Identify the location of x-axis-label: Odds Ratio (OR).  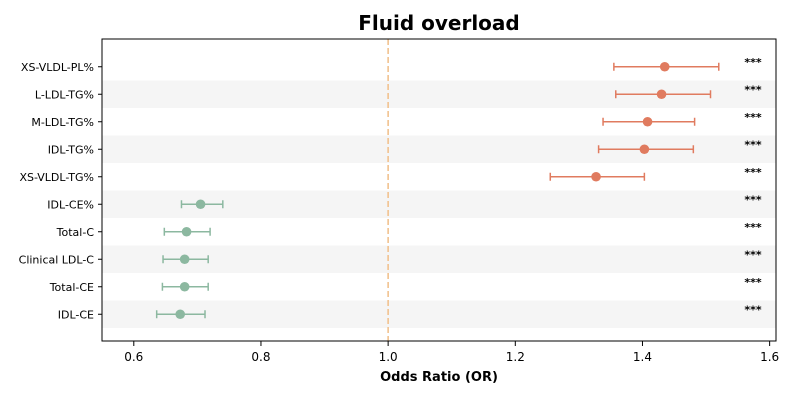
(439, 377).